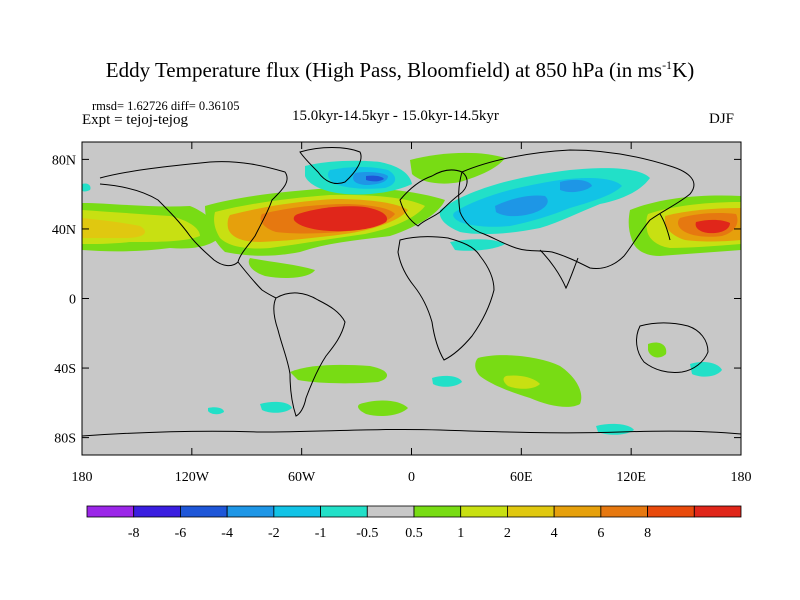  Describe the element at coordinates (477, 245) in the screenshot. I see `contour-cyan-mediterranean` at that location.